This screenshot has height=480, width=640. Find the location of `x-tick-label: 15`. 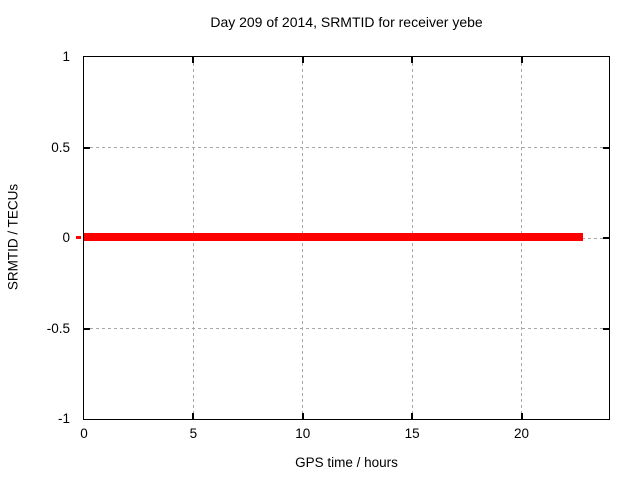

x-tick-label: 15 is located at coordinates (412, 433).